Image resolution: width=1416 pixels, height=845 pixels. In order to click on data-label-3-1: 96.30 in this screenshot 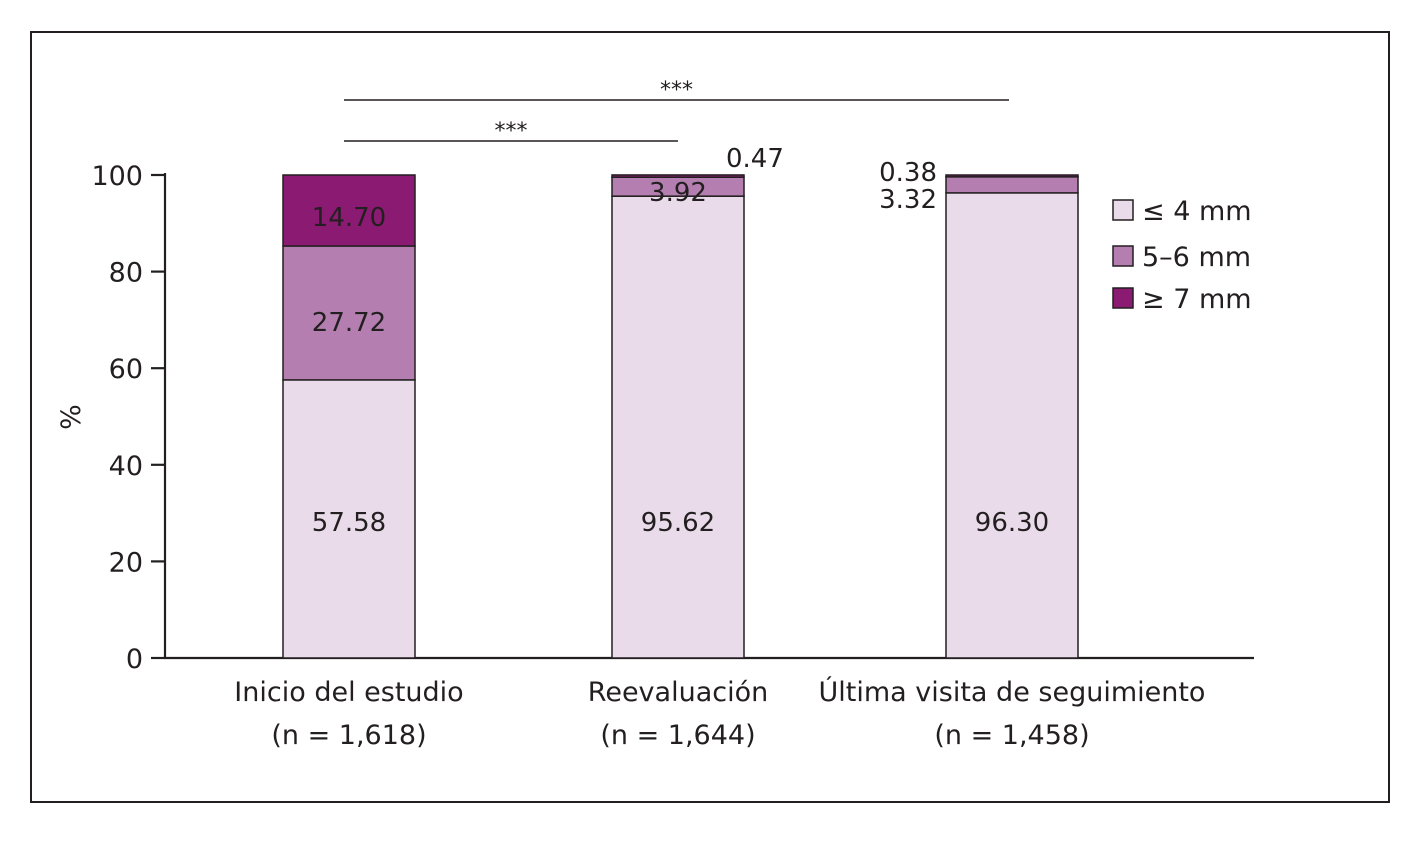, I will do `click(1012, 523)`.